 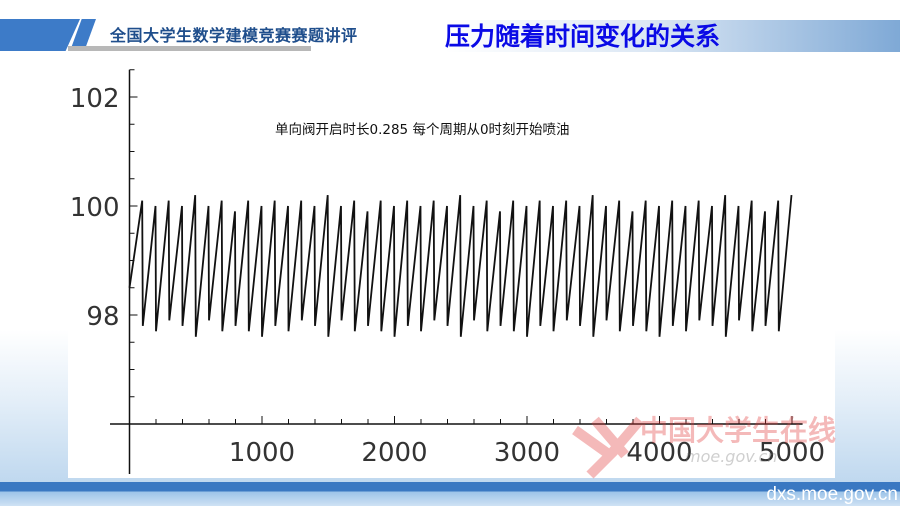 I want to click on footer-bar, so click(x=450, y=494).